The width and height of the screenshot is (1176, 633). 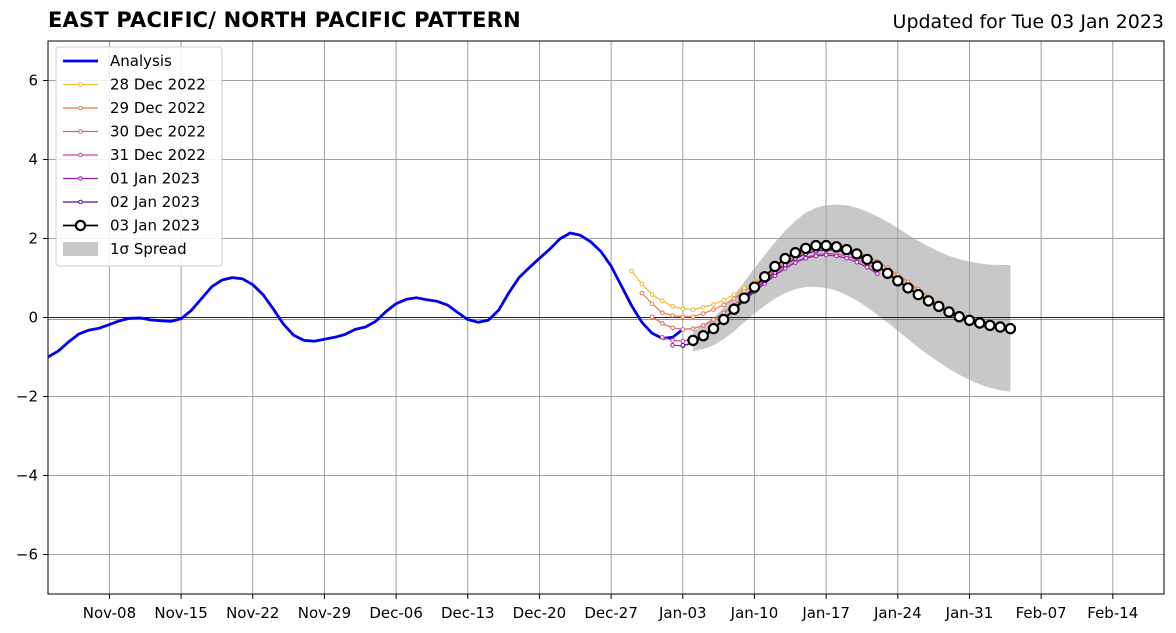 I want to click on legend-label-6: 02 Jan 2023, so click(x=155, y=202).